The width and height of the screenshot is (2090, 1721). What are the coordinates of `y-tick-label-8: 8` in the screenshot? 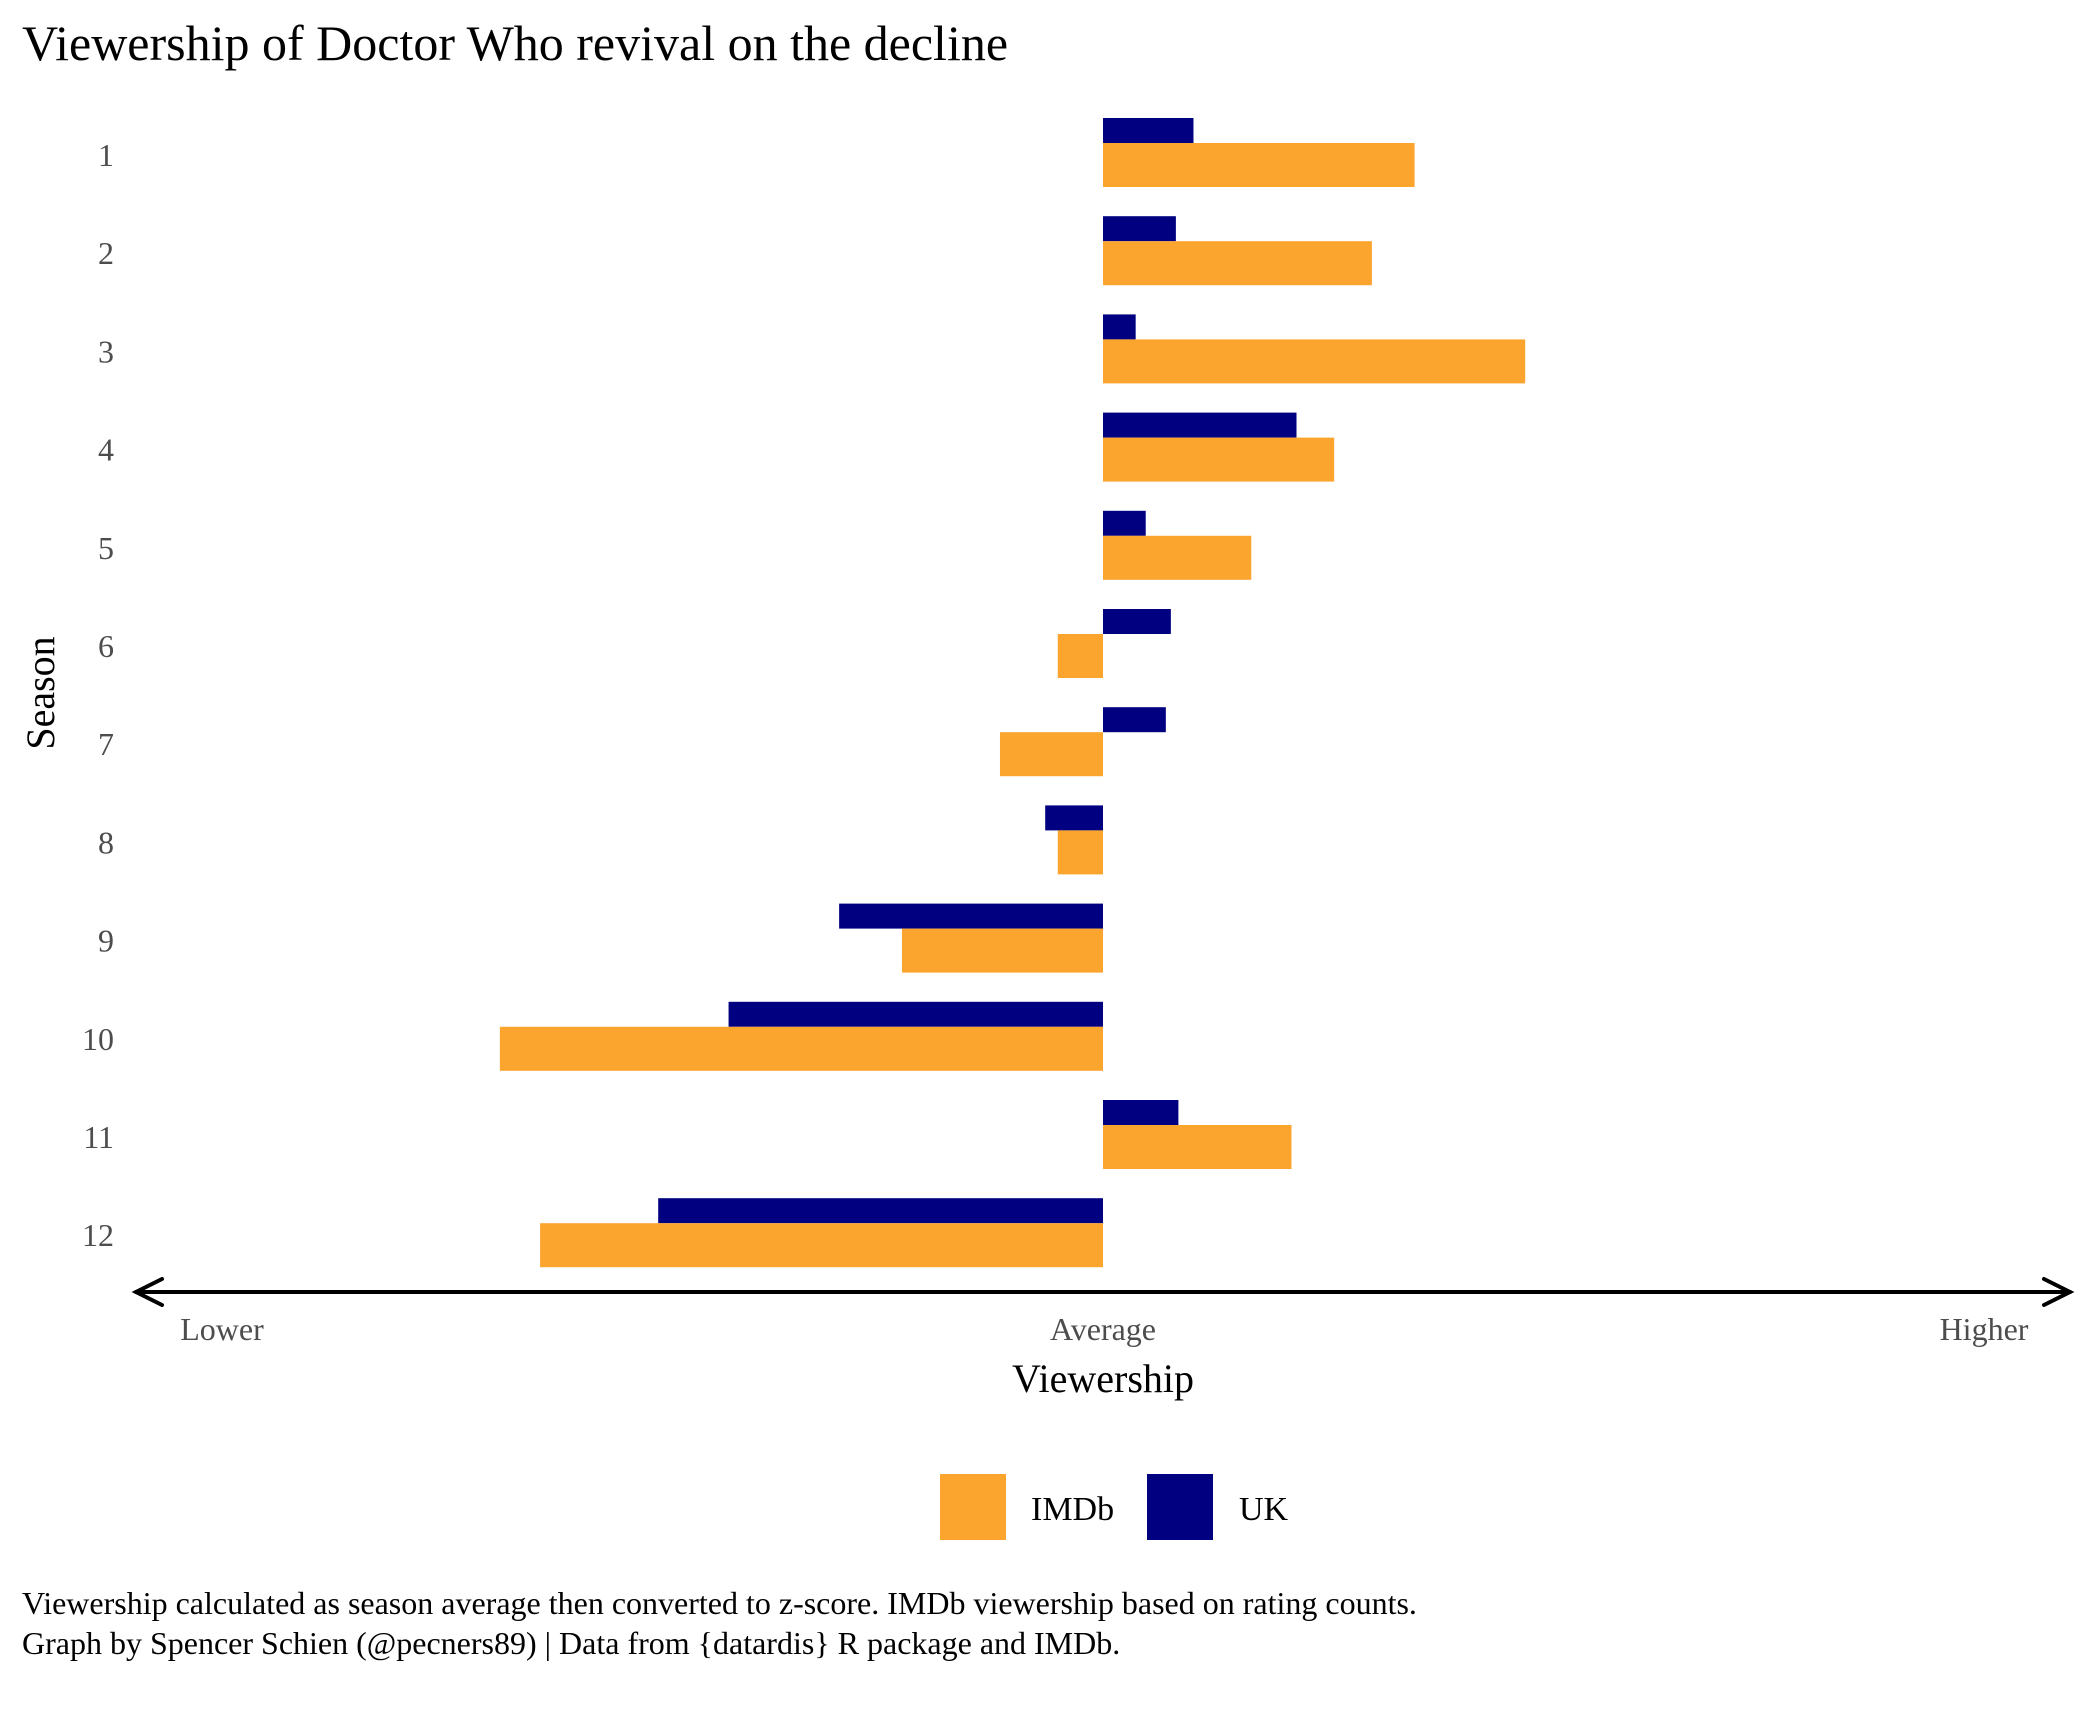 It's located at (106, 842).